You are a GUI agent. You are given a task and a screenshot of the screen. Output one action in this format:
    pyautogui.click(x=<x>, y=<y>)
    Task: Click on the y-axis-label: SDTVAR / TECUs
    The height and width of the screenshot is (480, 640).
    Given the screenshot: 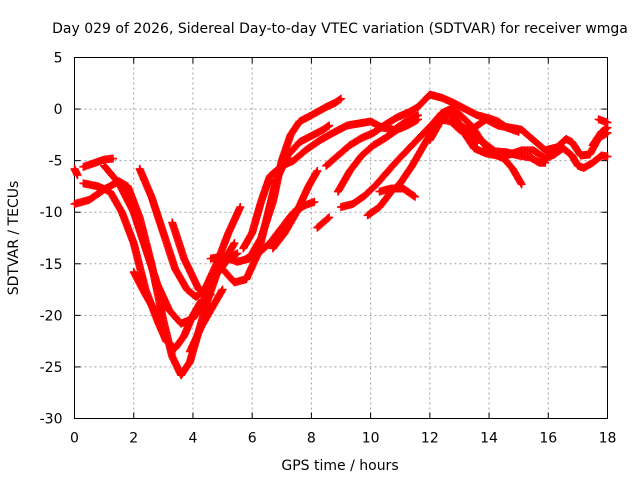 What is the action you would take?
    pyautogui.click(x=14, y=238)
    